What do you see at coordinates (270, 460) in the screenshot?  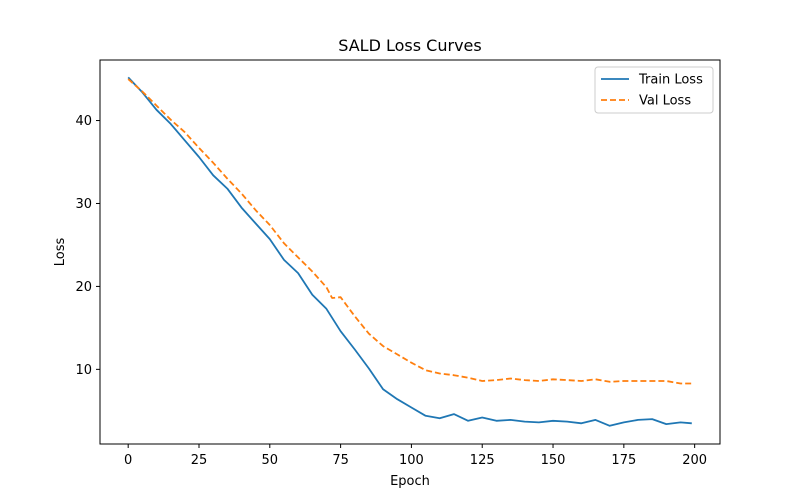 I see `x-tick-label: 50` at bounding box center [270, 460].